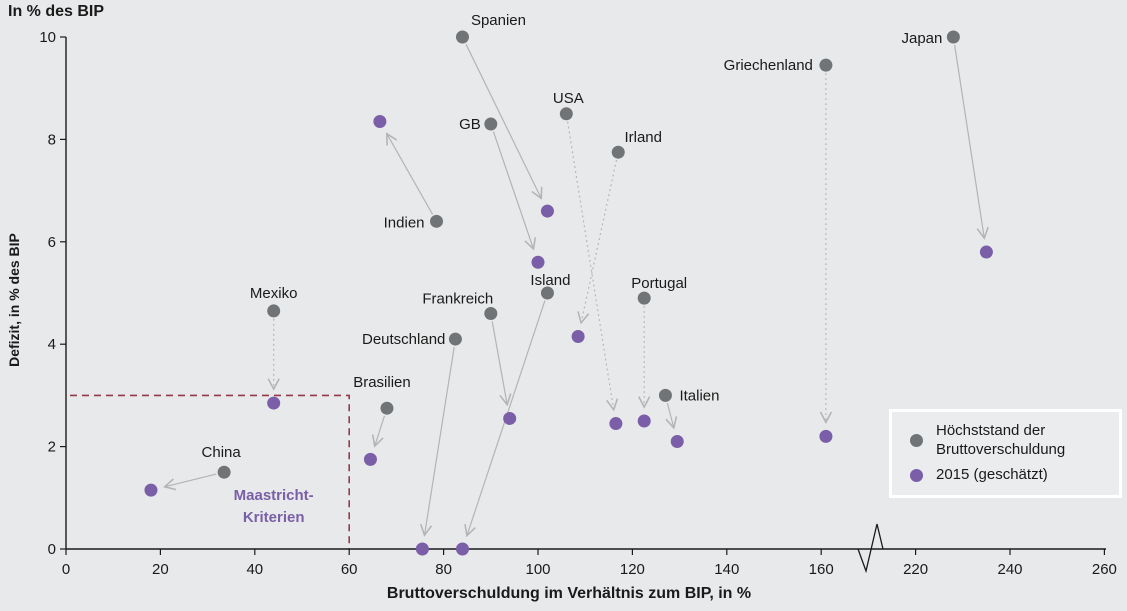 The image size is (1127, 611). I want to click on data-point-peak-Japan, so click(953, 37).